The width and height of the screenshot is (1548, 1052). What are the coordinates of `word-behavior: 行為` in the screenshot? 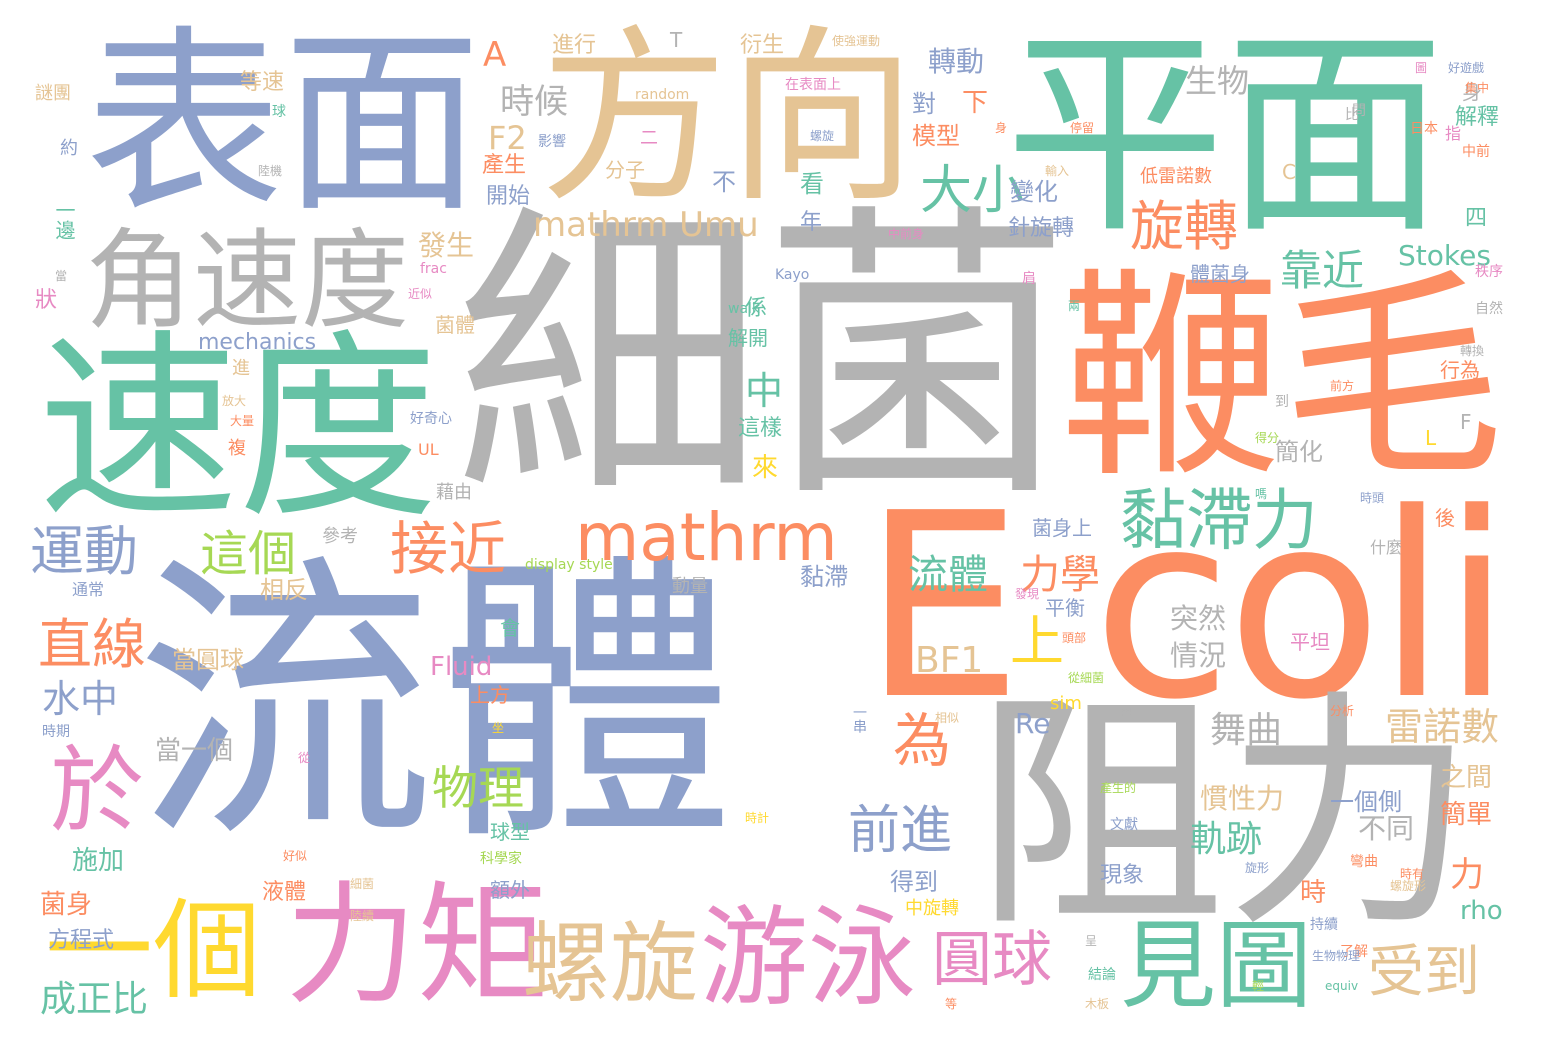 It's located at (1460, 370).